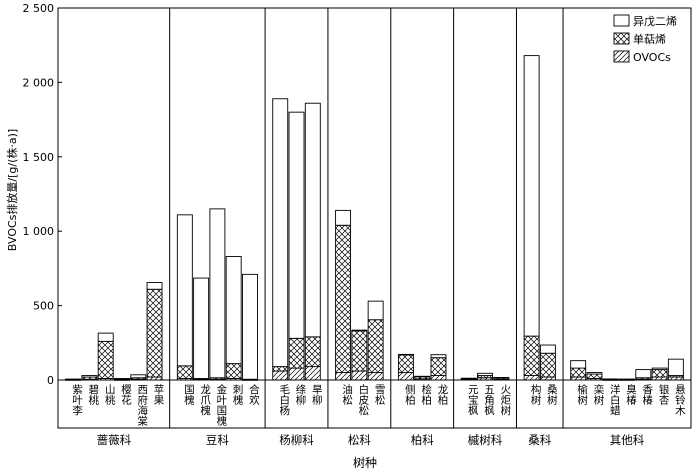 This screenshot has height=474, width=700. Describe the element at coordinates (442, 394) in the screenshot. I see `species-label: 龙柏` at that location.